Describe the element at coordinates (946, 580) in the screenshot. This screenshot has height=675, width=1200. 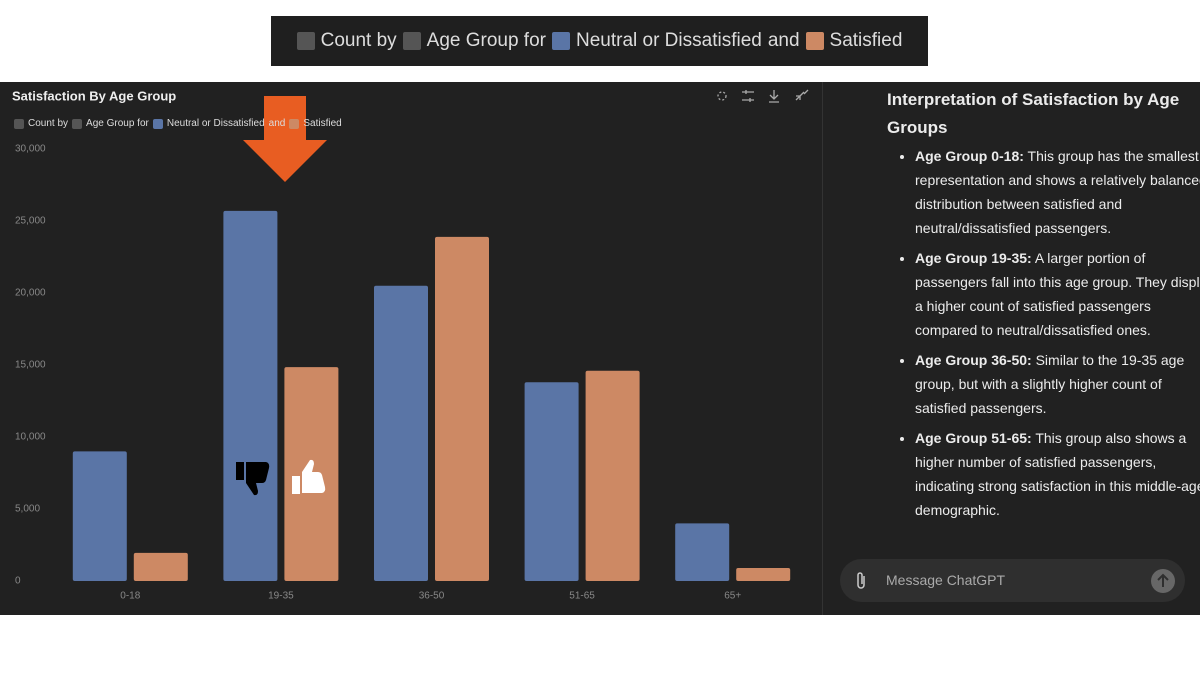
I see `input-placeholder: Message ChatGPT` at that location.